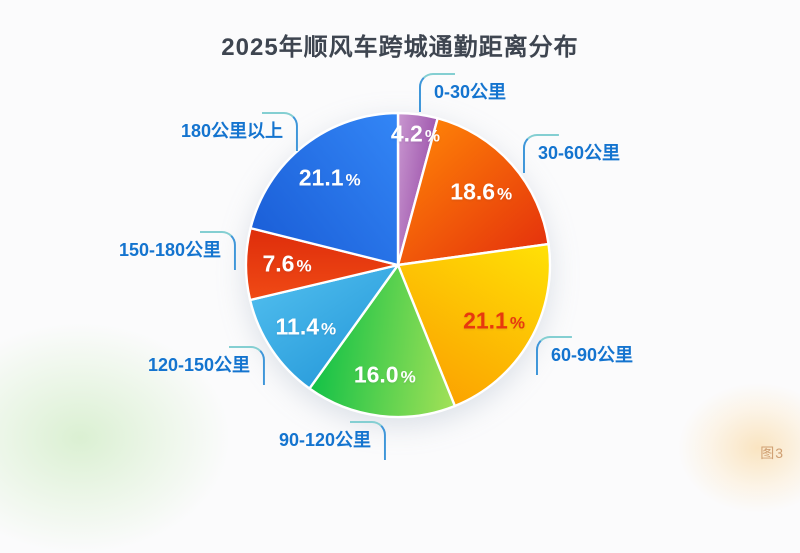  I want to click on slice-value: 18.6, so click(473, 191).